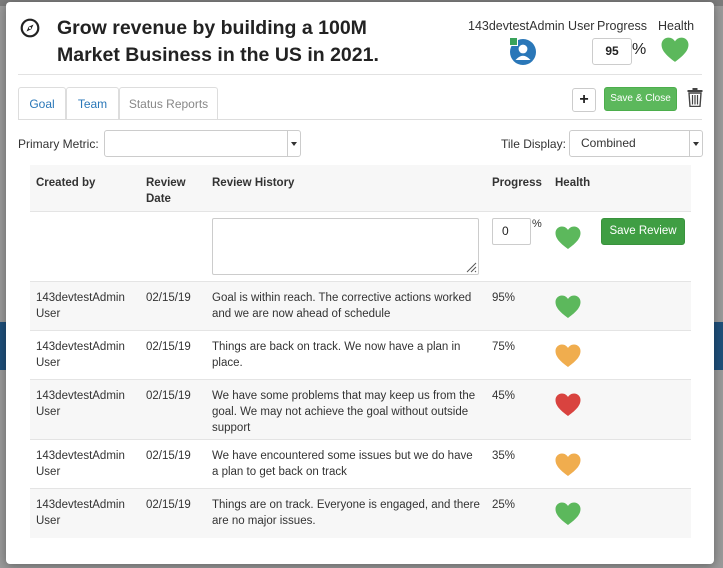 This screenshot has width=723, height=568. I want to click on new-review-health-heart-icon, so click(568, 238).